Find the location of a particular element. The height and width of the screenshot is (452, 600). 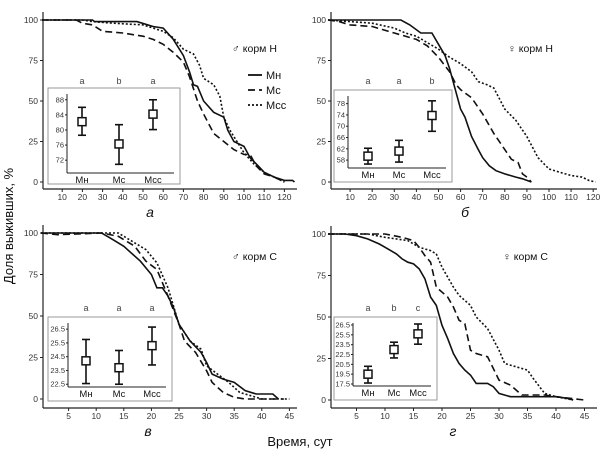

x-tick-label: 80 is located at coordinates (505, 197).